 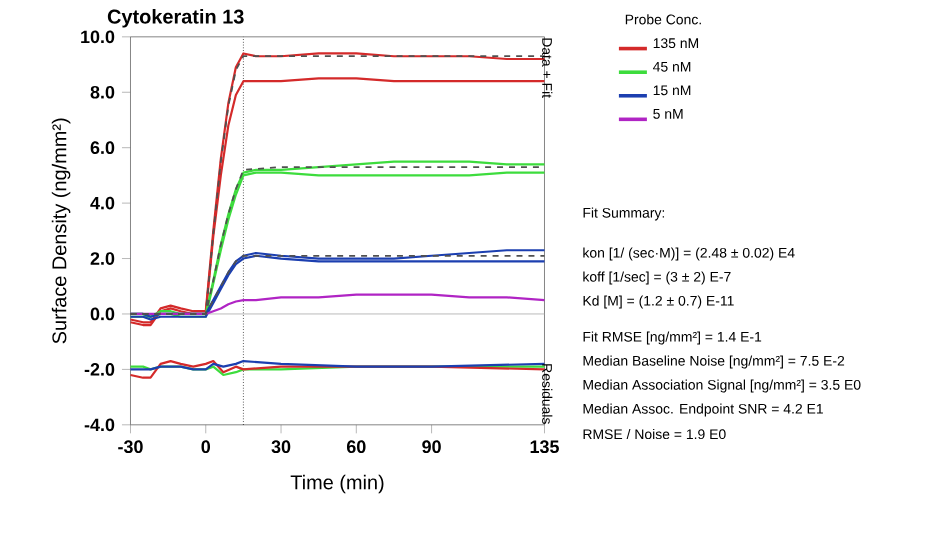 I want to click on chart-title: Cytokeratin 13, so click(x=175, y=18).